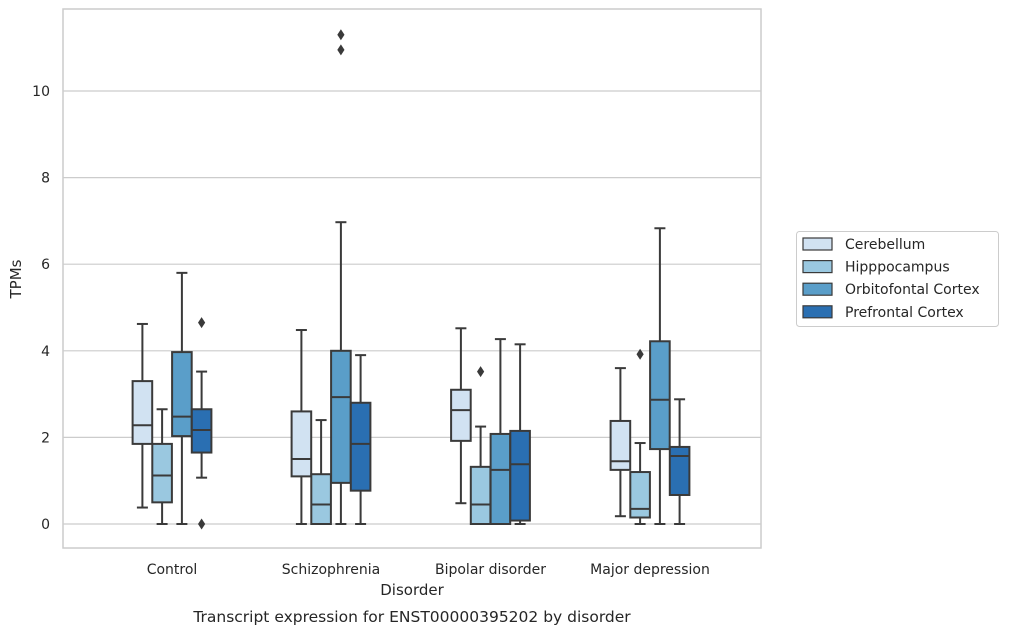  I want to click on legend-item: Hipppocampus, so click(876, 268).